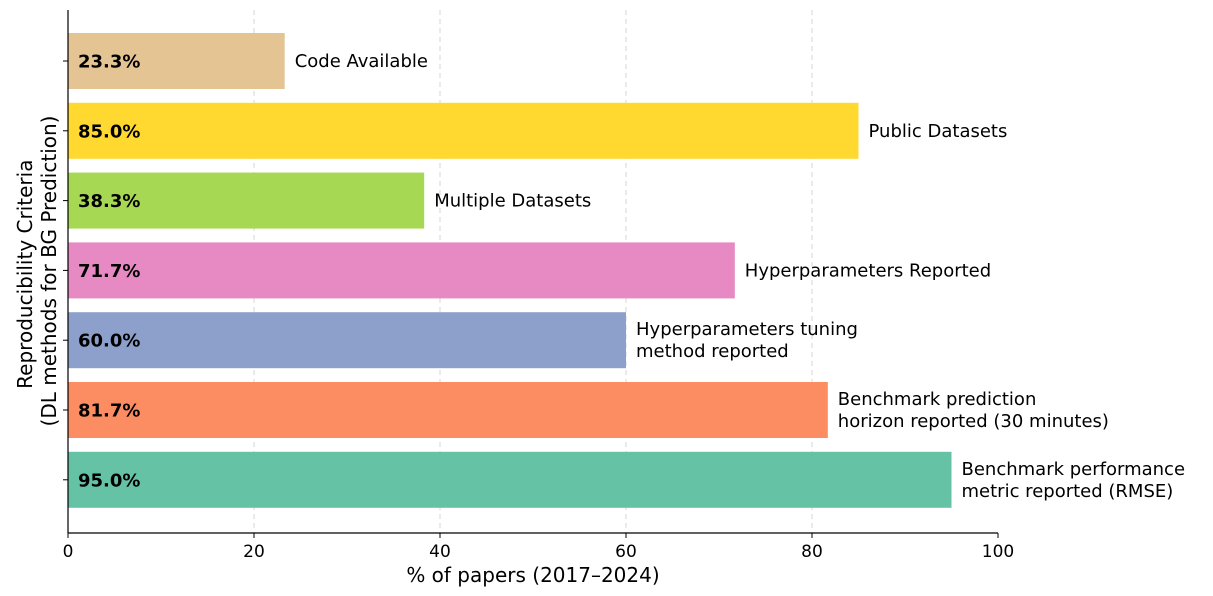 This screenshot has height=596, width=1213. What do you see at coordinates (747, 329) in the screenshot?
I see `bar-category-label-line: Hyperparameters tuning` at bounding box center [747, 329].